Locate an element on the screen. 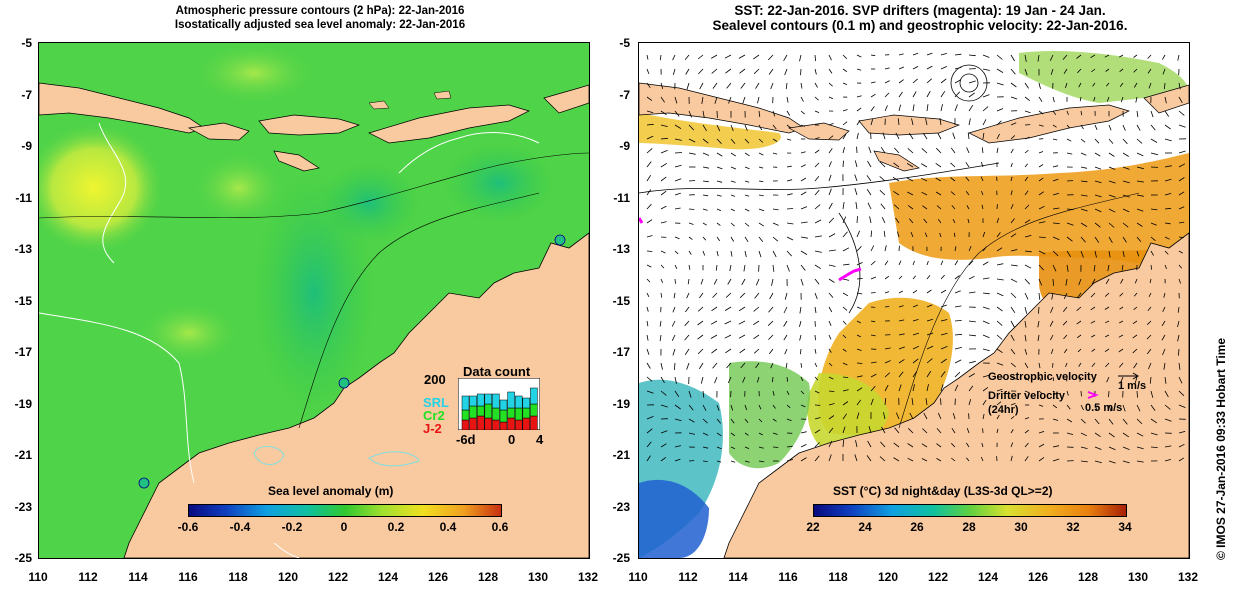 The image size is (1250, 590). pressure-contour is located at coordinates (117, 398).